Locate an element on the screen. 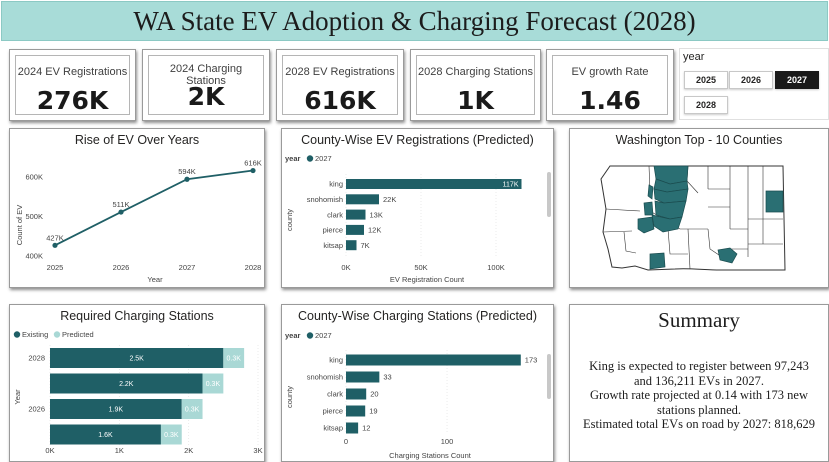 The height and width of the screenshot is (462, 829). county-island is located at coordinates (650, 192).